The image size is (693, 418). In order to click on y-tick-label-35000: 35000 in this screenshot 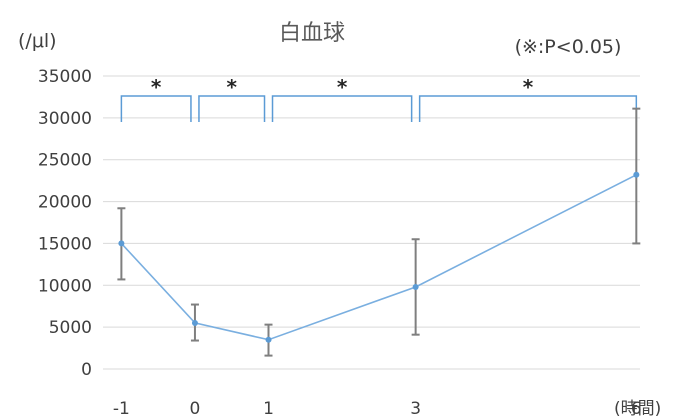, I will do `click(65, 77)`.